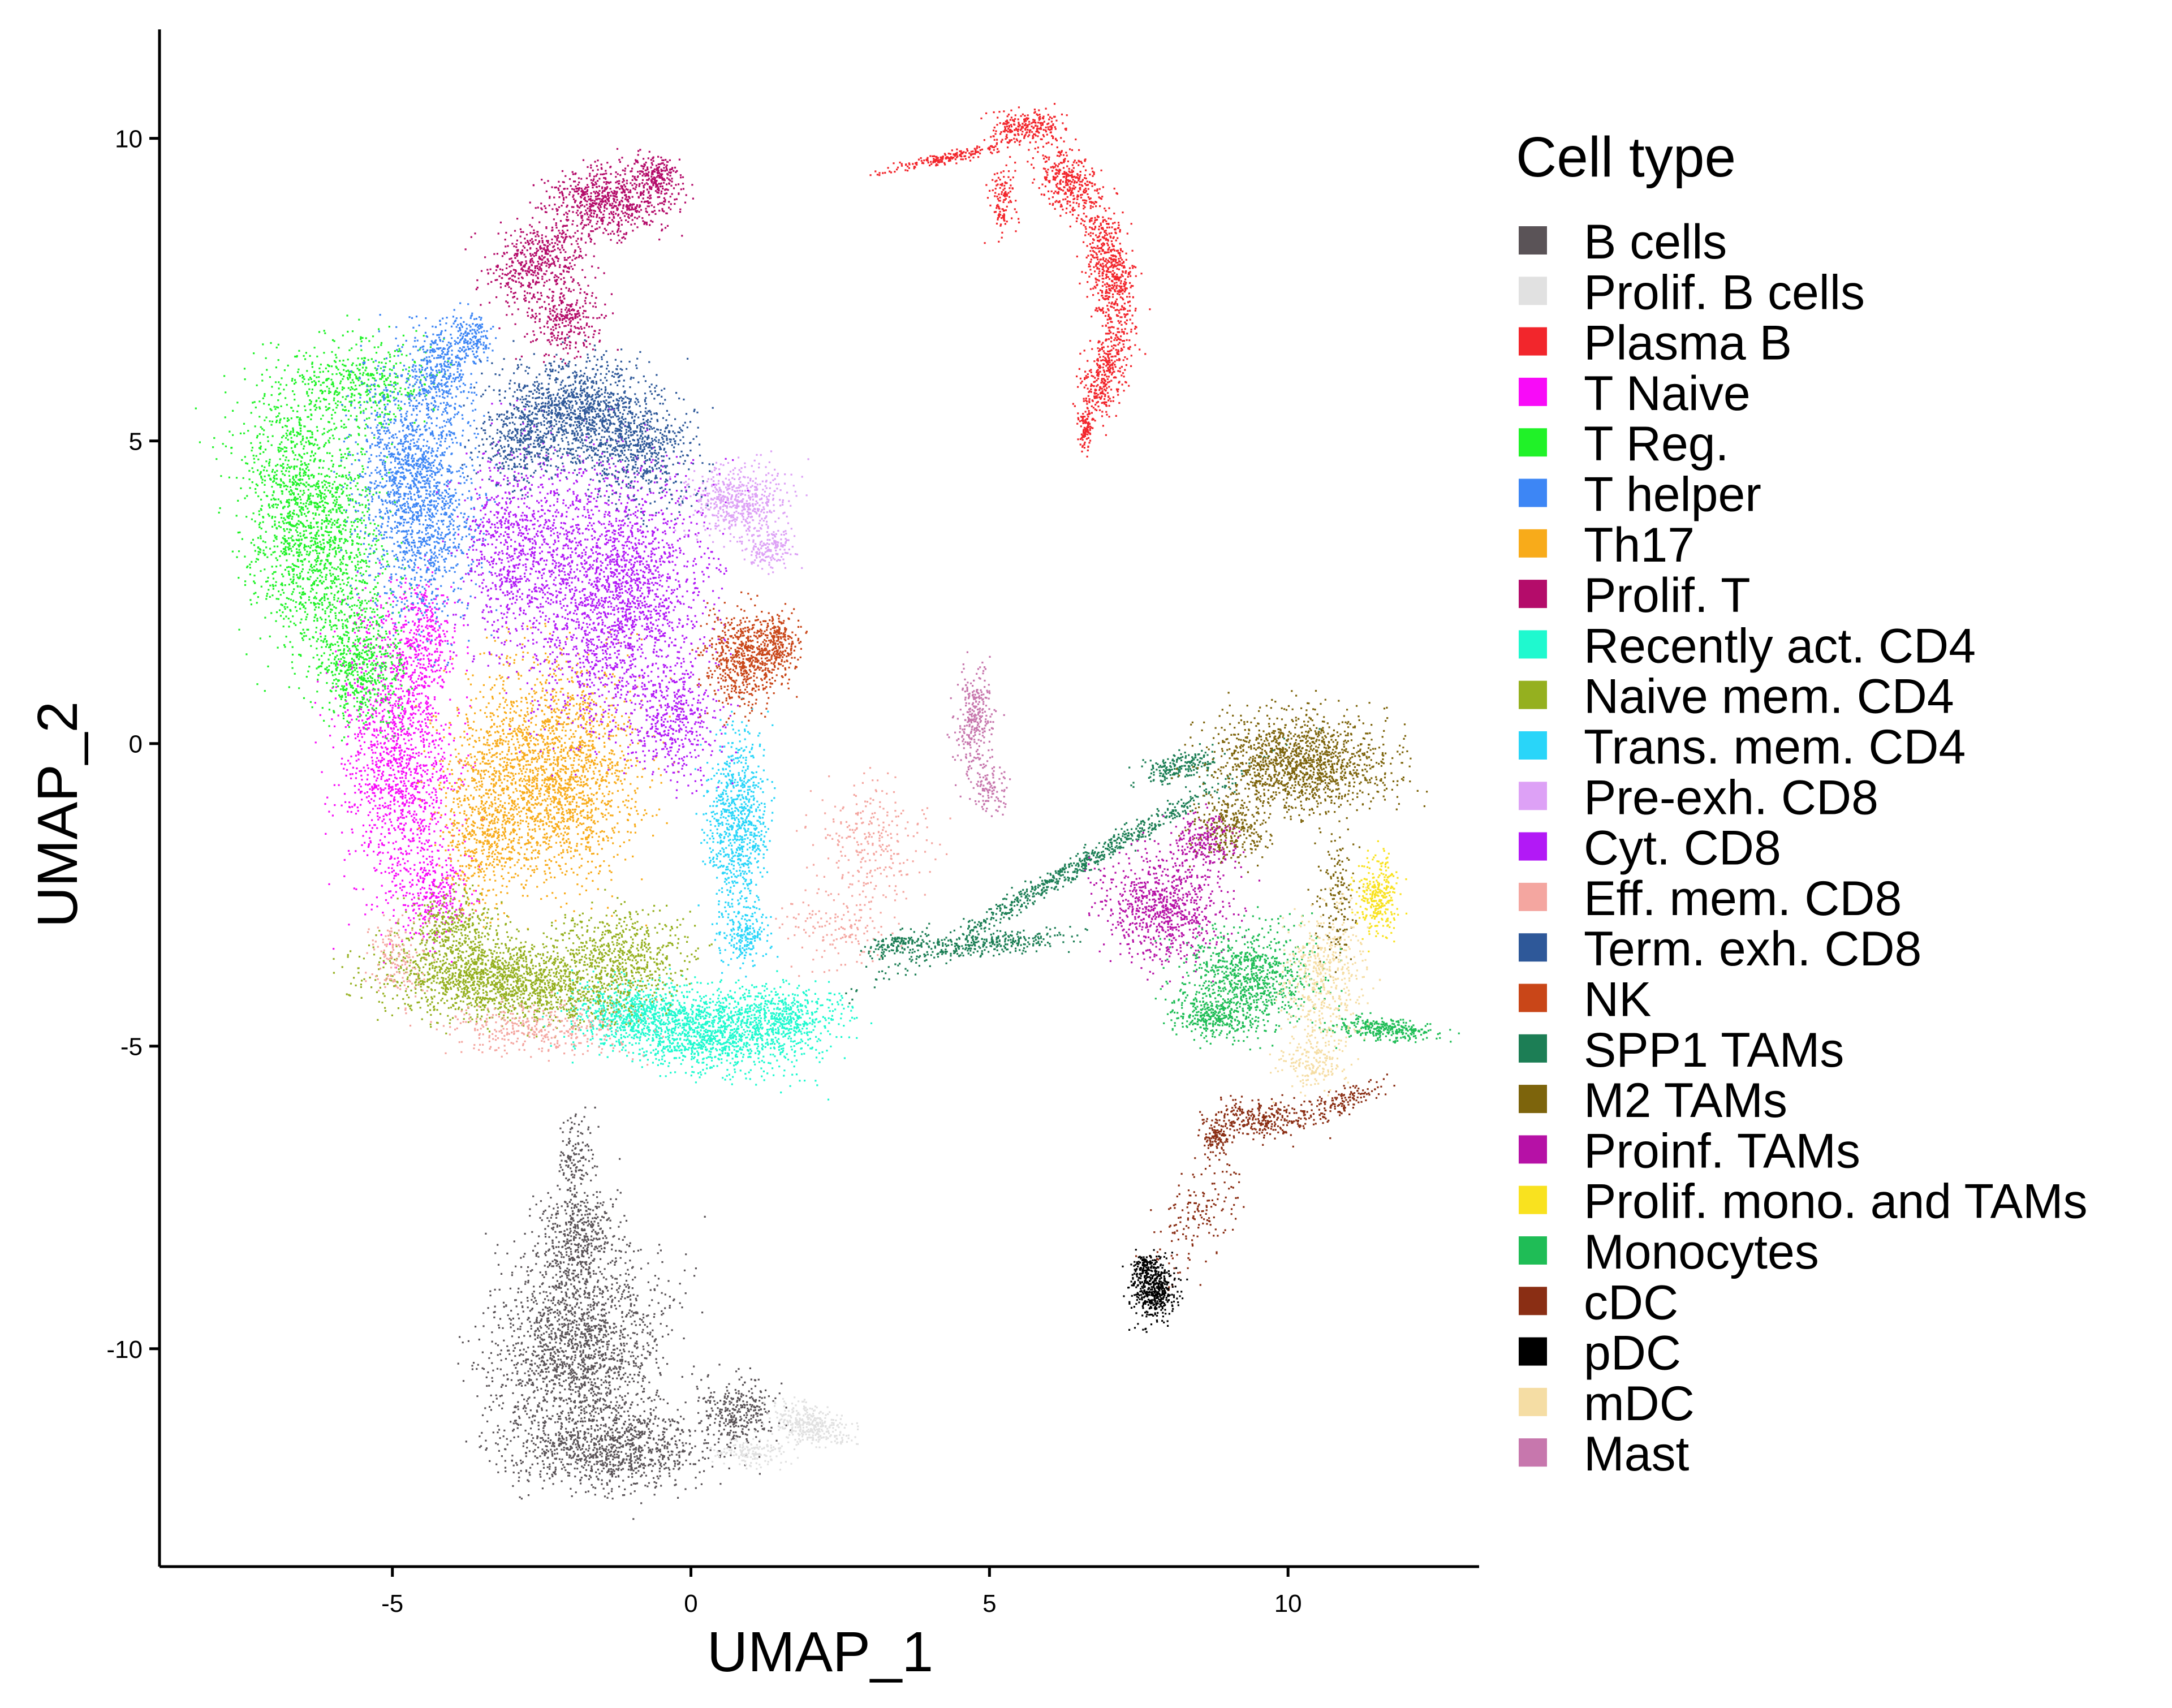 The image size is (2172, 1708). I want to click on legend-item: Trans. mem. CD4, so click(1742, 747).